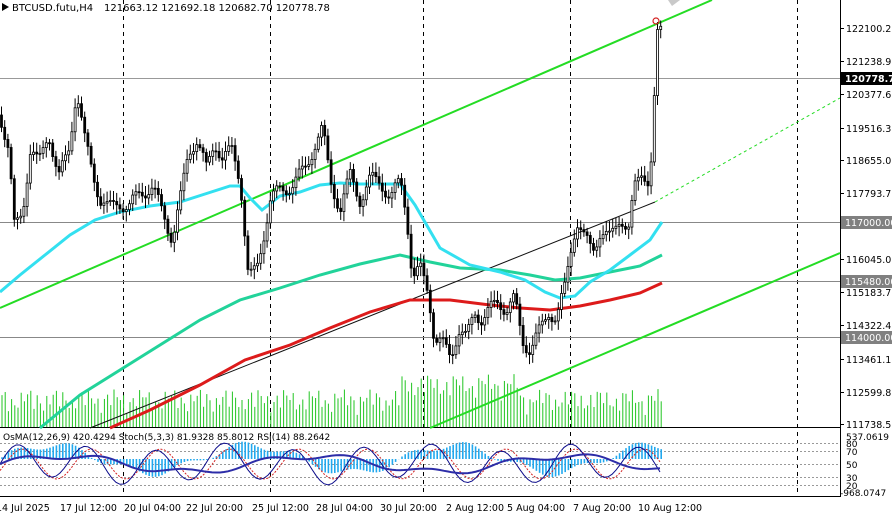 The width and height of the screenshot is (892, 520). I want to click on time-label: 2 Aug 12:00, so click(475, 508).